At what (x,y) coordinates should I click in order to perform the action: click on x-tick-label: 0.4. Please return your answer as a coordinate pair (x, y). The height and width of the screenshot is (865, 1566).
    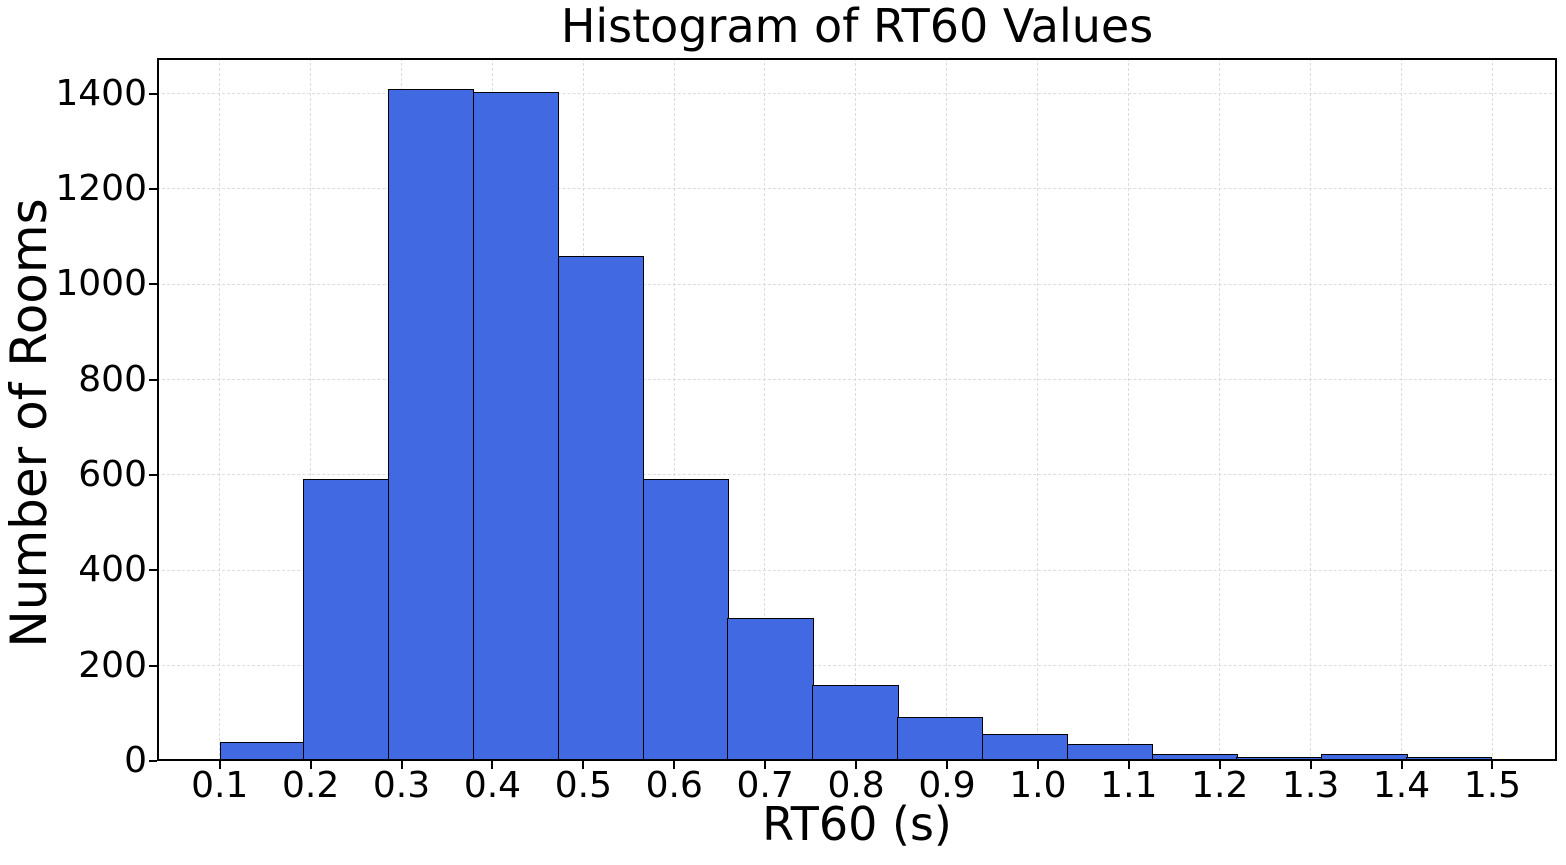
    Looking at the image, I should click on (492, 785).